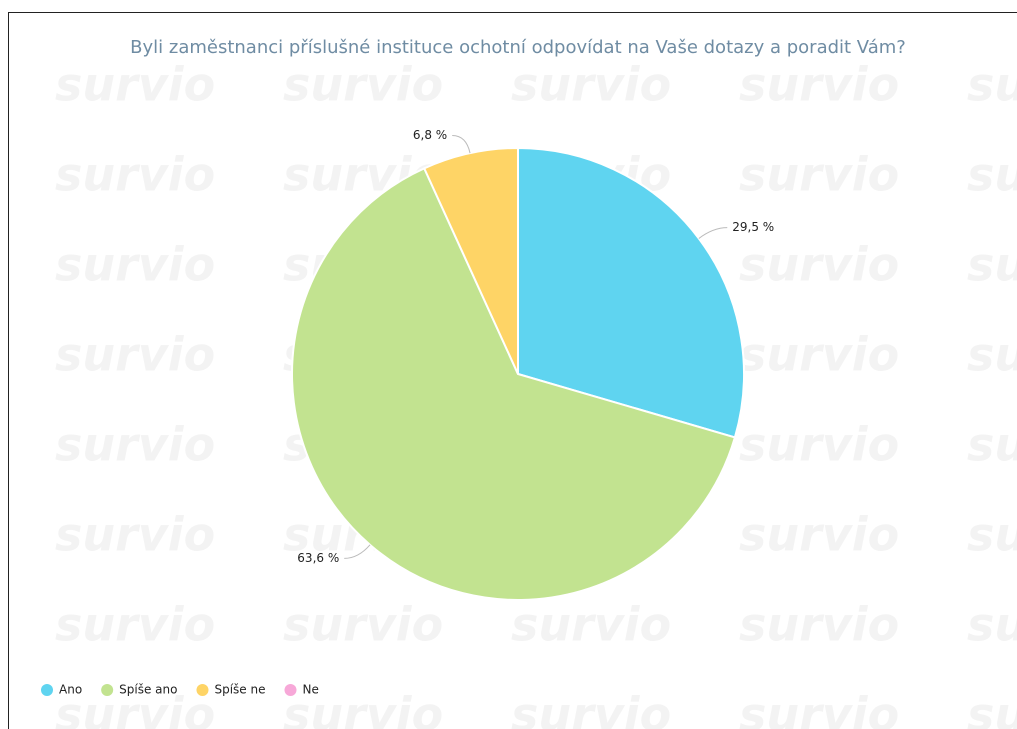 The width and height of the screenshot is (1017, 729). What do you see at coordinates (70, 690) in the screenshot?
I see `legend-label: Ano` at bounding box center [70, 690].